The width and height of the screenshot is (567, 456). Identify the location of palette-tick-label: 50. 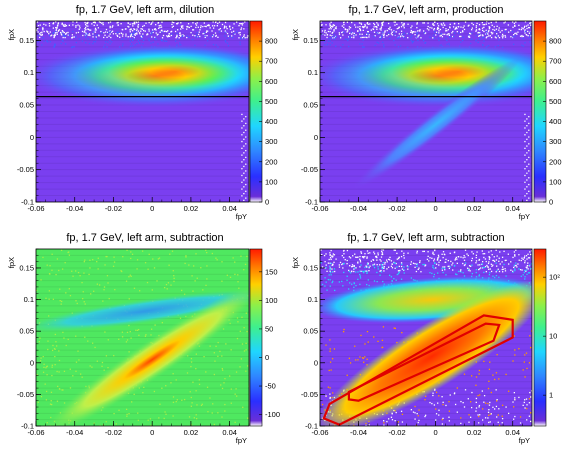
(269, 328).